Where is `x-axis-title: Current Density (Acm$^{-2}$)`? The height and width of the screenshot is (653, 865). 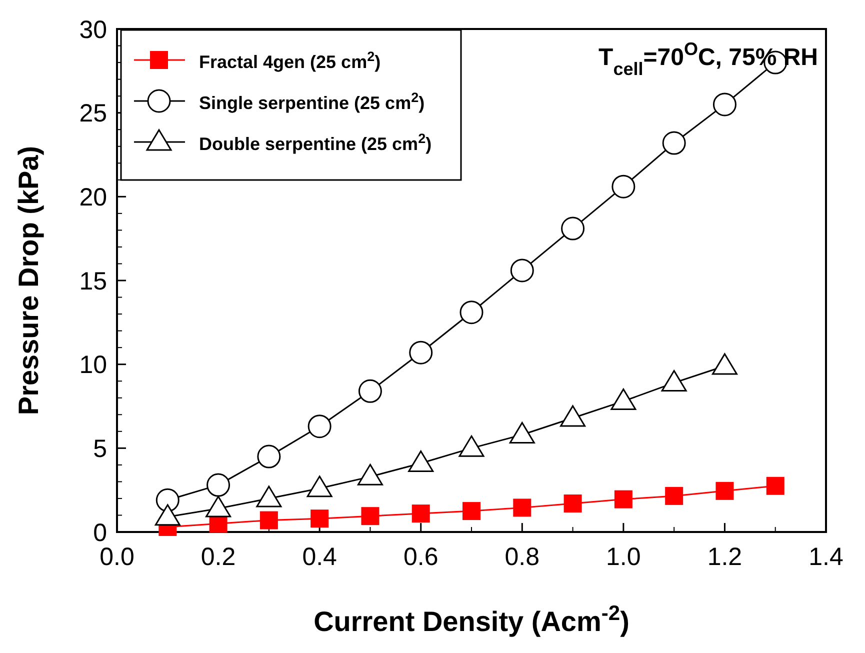
x-axis-title: Current Density (Acm$^{-2}$) is located at coordinates (472, 619).